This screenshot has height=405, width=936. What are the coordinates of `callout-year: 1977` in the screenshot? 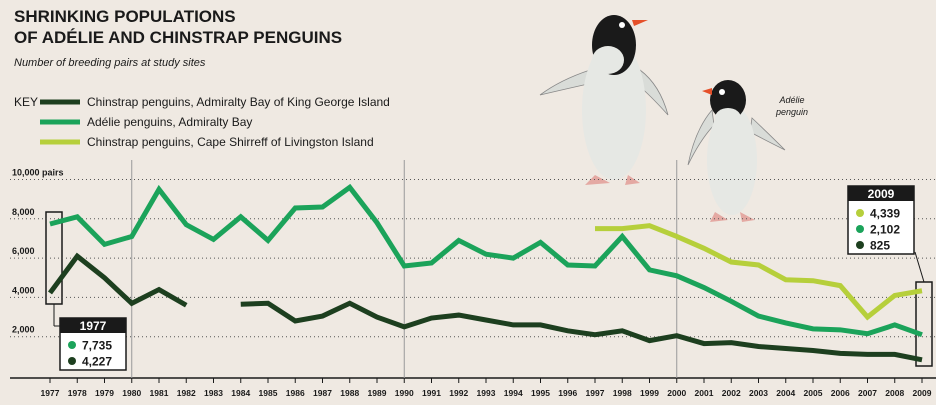 It's located at (93, 326).